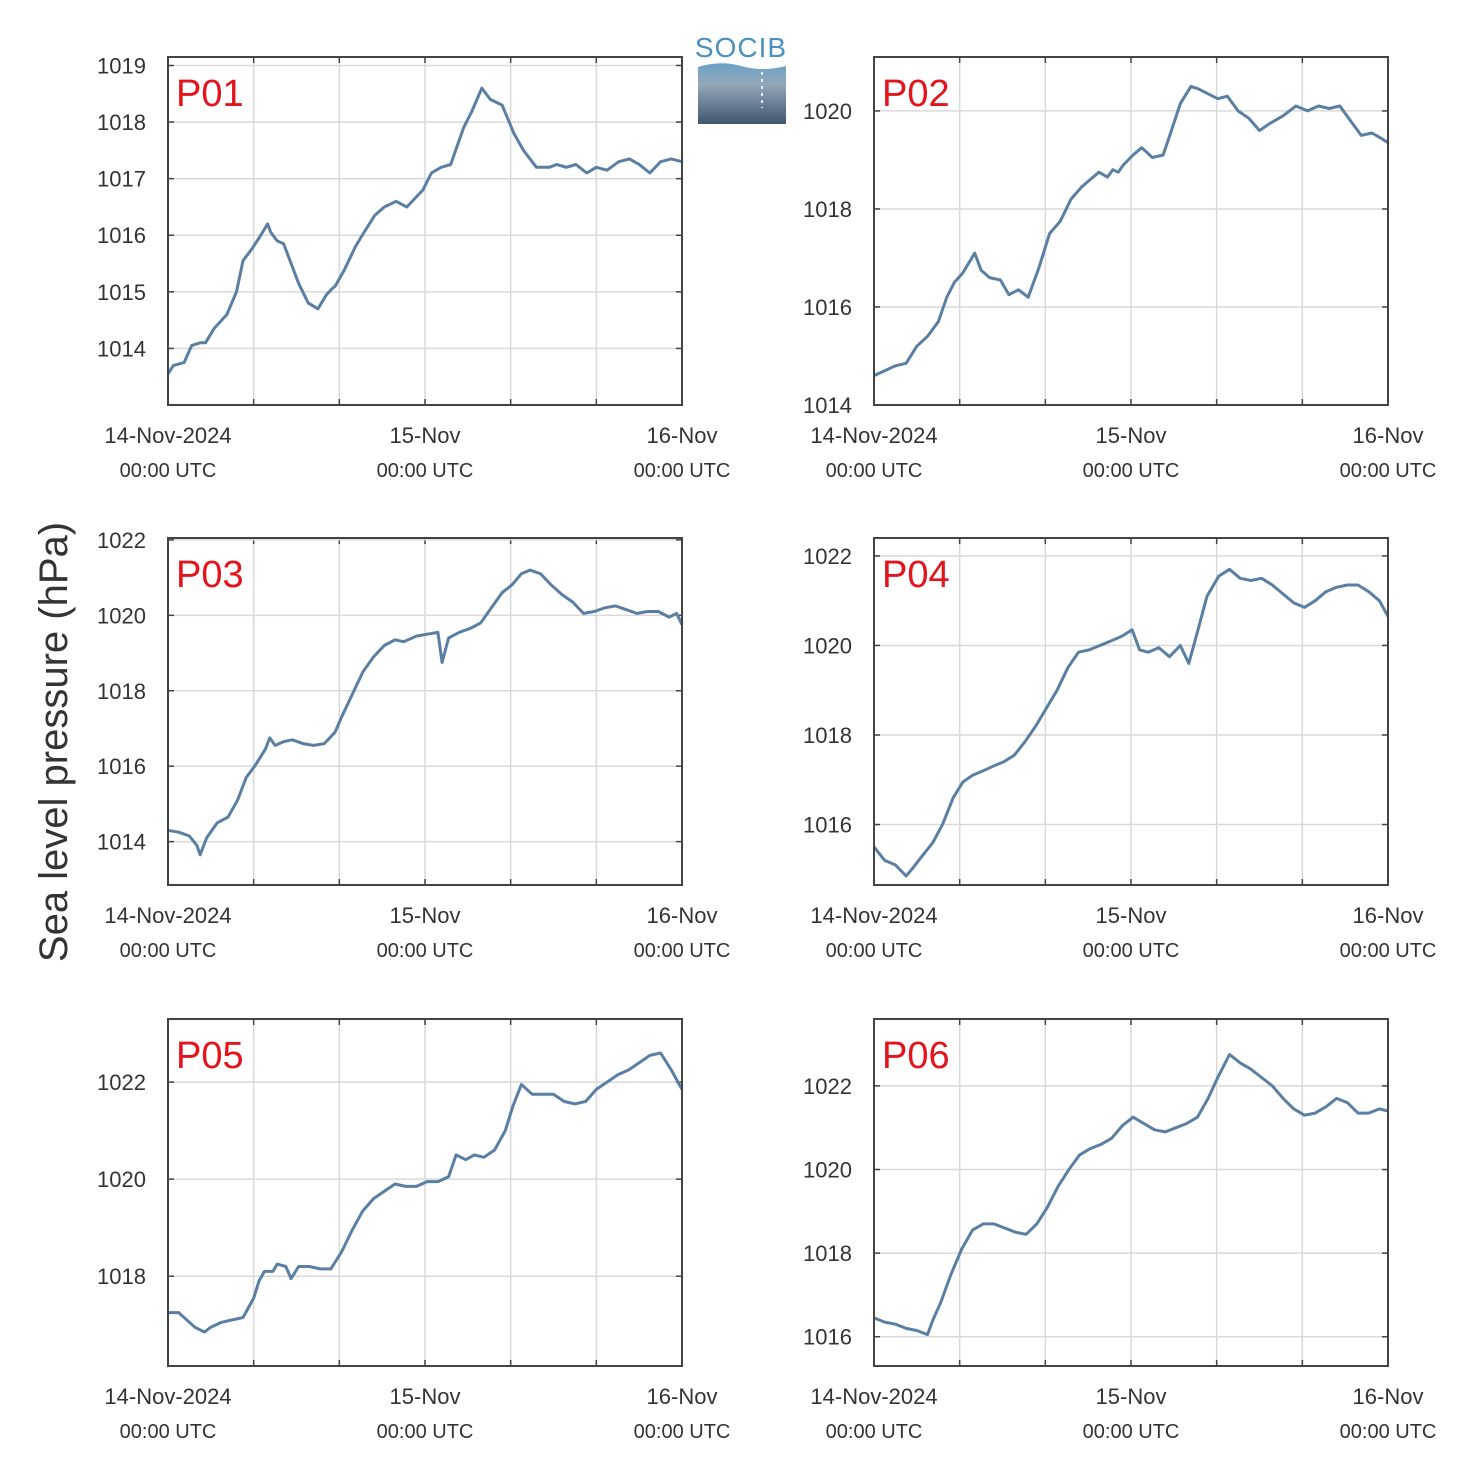 This screenshot has height=1474, width=1462. Describe the element at coordinates (916, 575) in the screenshot. I see `panel-label: P04` at that location.